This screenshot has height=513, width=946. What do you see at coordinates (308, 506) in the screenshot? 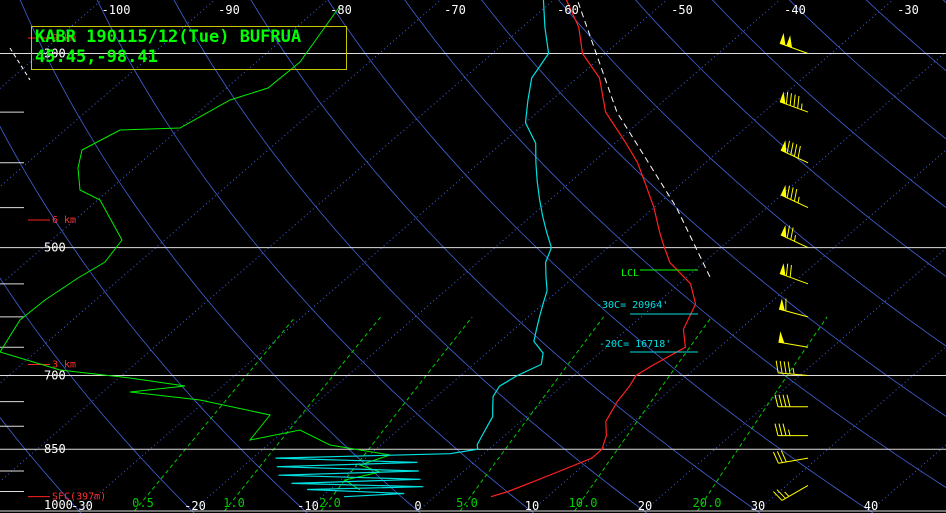
I see `bottom-temp-label: -10` at bounding box center [308, 506].